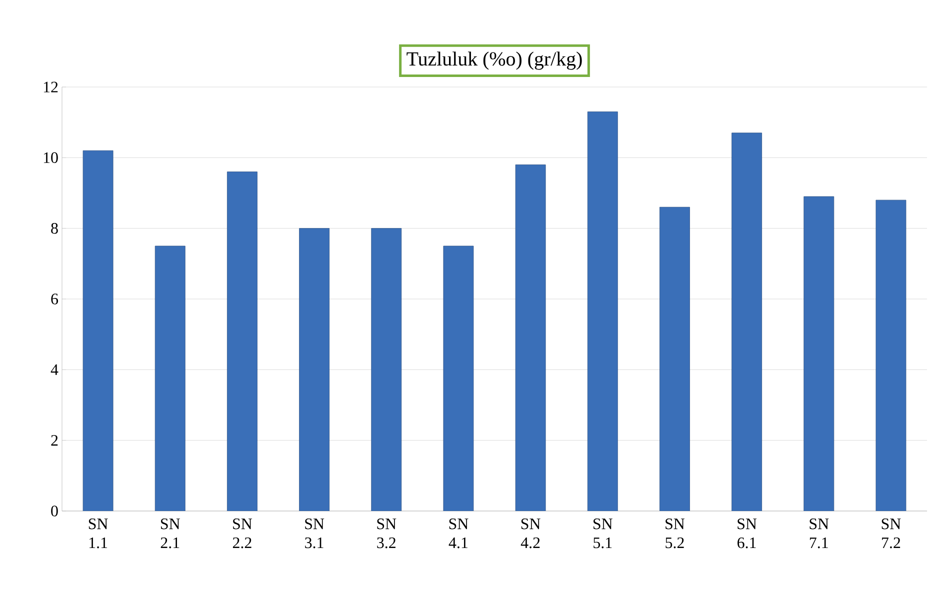 Image resolution: width=933 pixels, height=595 pixels. Describe the element at coordinates (819, 533) in the screenshot. I see `x-tick-label: SN 7.1` at that location.